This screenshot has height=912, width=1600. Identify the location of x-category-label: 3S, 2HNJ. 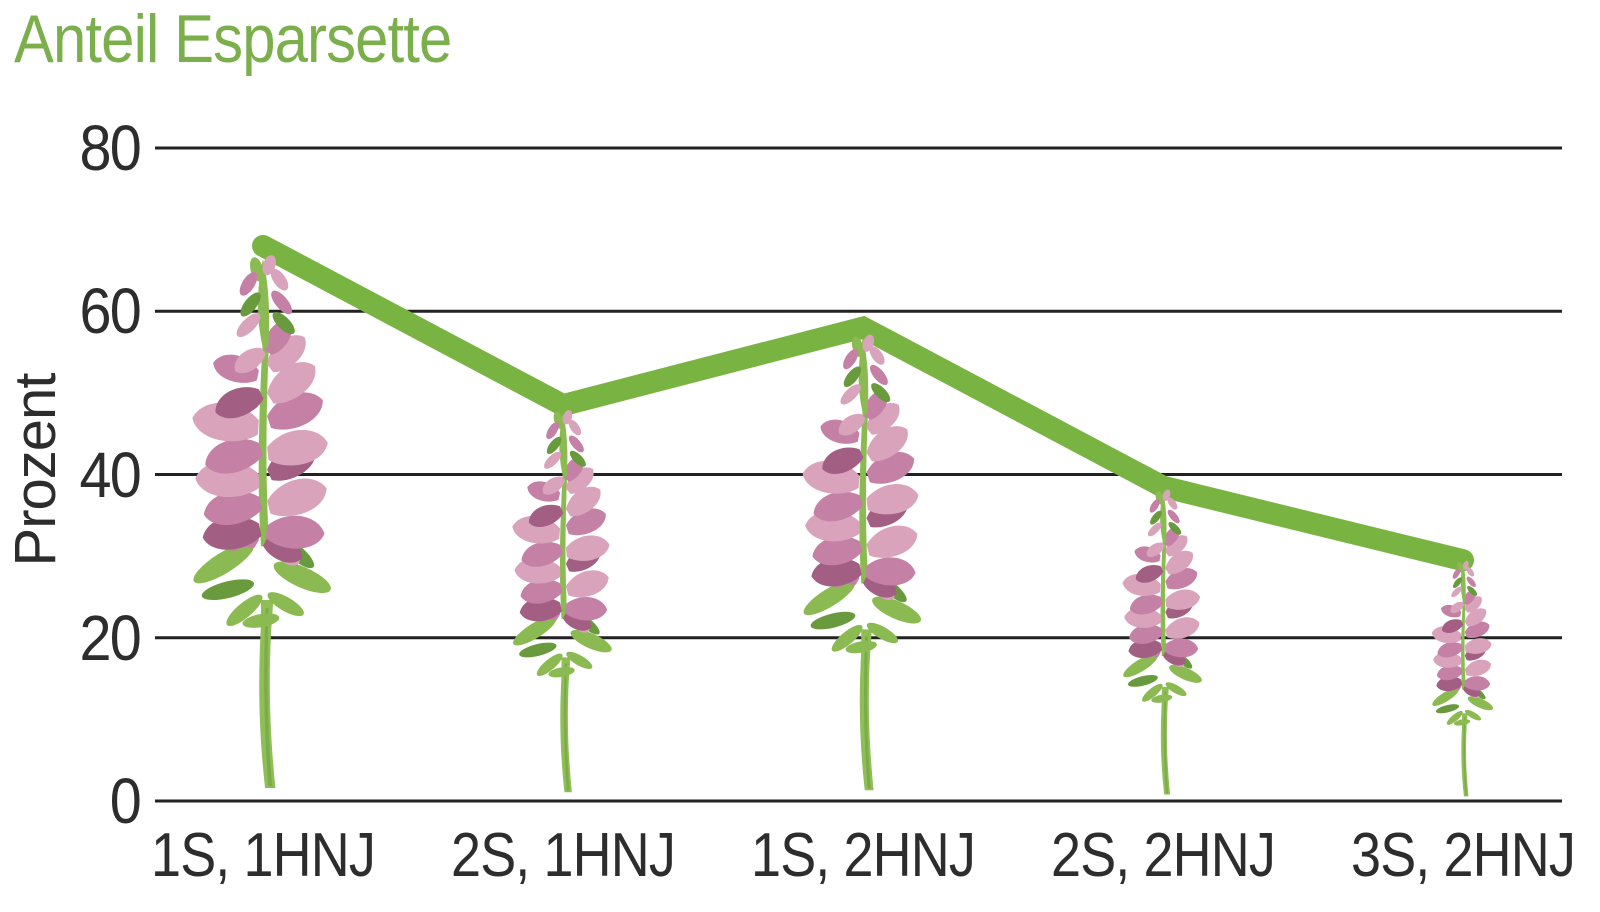
(1463, 855).